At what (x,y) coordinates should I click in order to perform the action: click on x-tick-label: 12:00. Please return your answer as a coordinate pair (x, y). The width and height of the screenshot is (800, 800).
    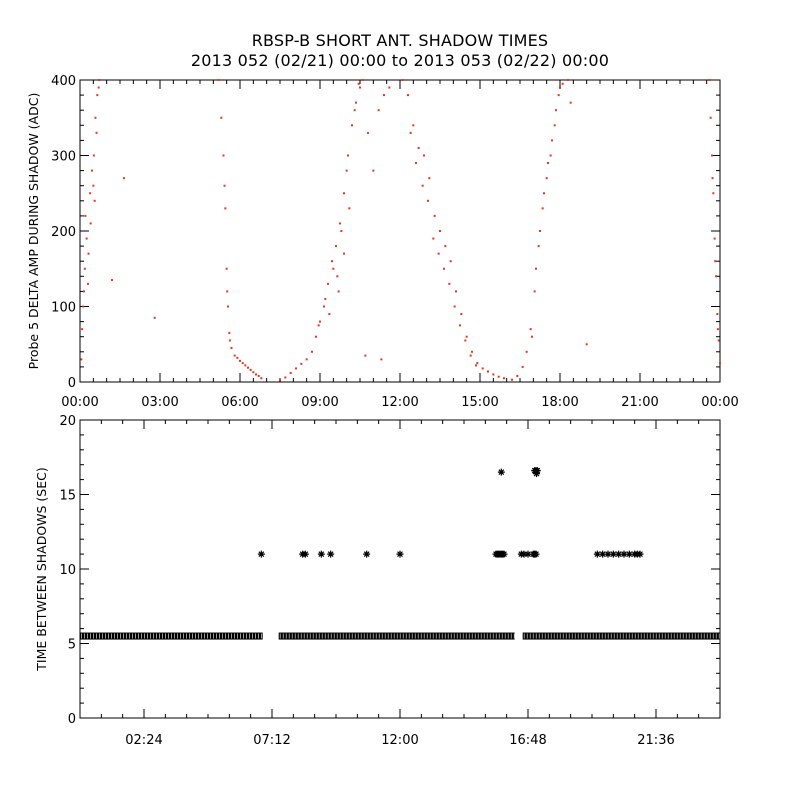
    Looking at the image, I should click on (399, 402).